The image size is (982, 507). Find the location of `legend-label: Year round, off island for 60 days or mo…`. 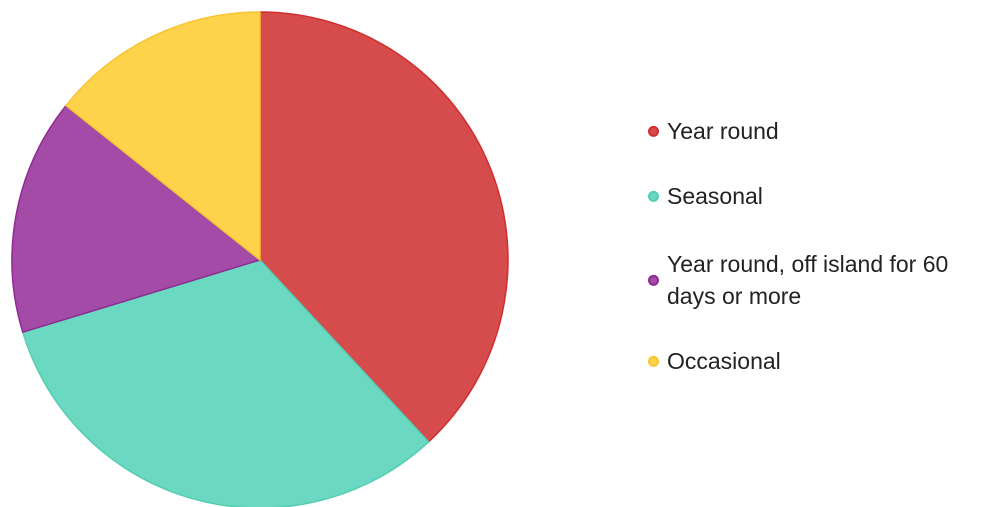

legend-label: Year round, off island for 60 days or mo… is located at coordinates (808, 279).